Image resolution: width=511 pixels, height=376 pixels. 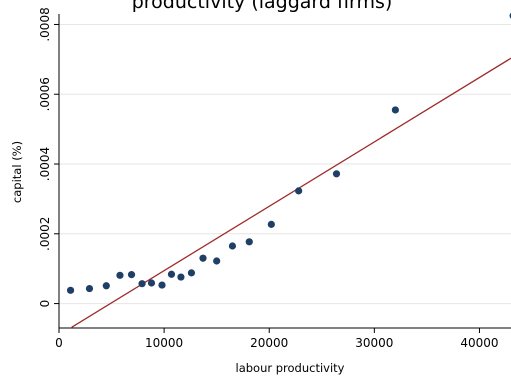 I want to click on x-tick-label: 30000, so click(x=374, y=343).